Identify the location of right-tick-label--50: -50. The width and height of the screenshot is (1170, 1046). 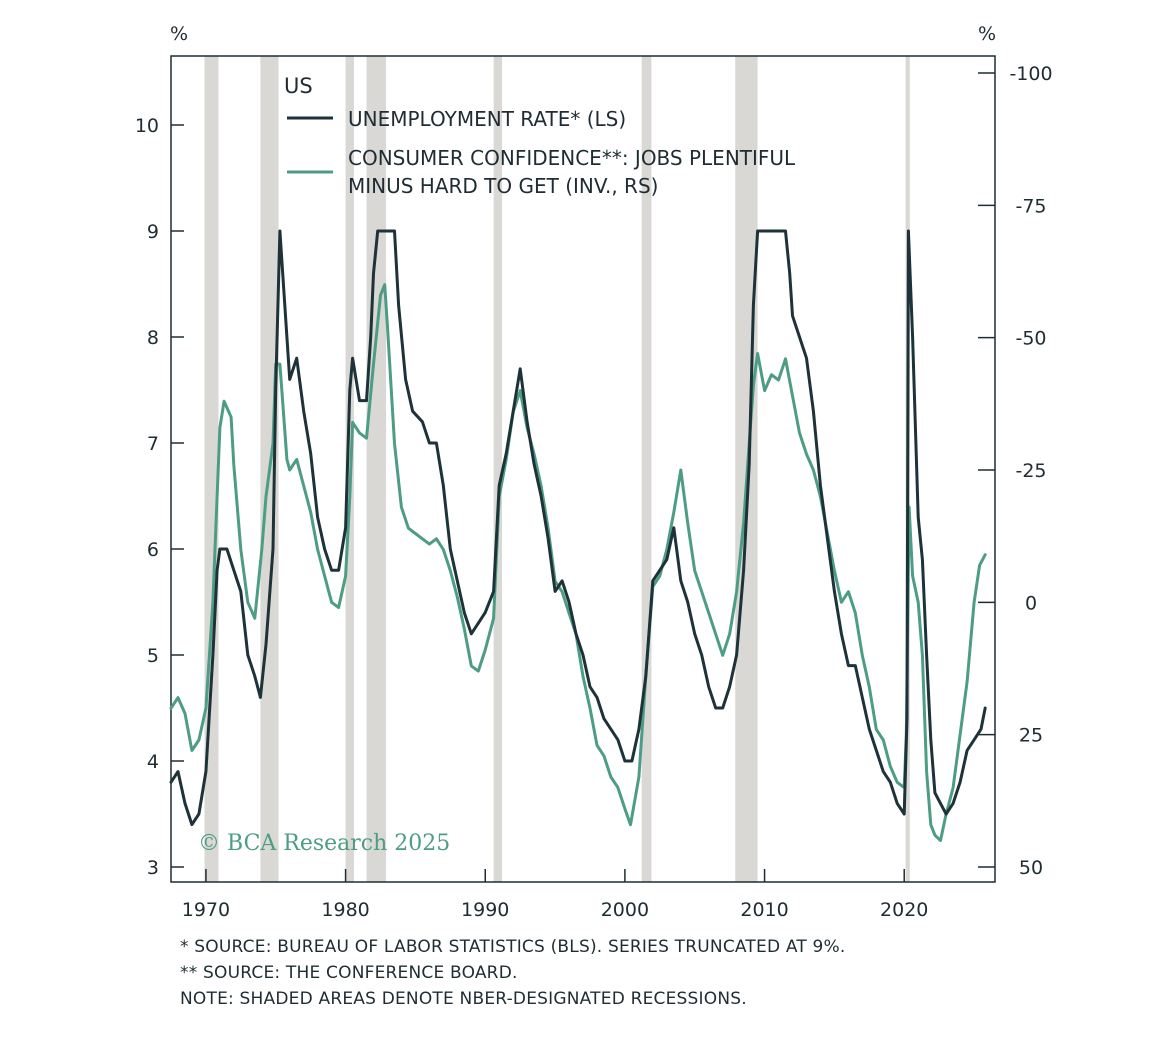
(1030, 339).